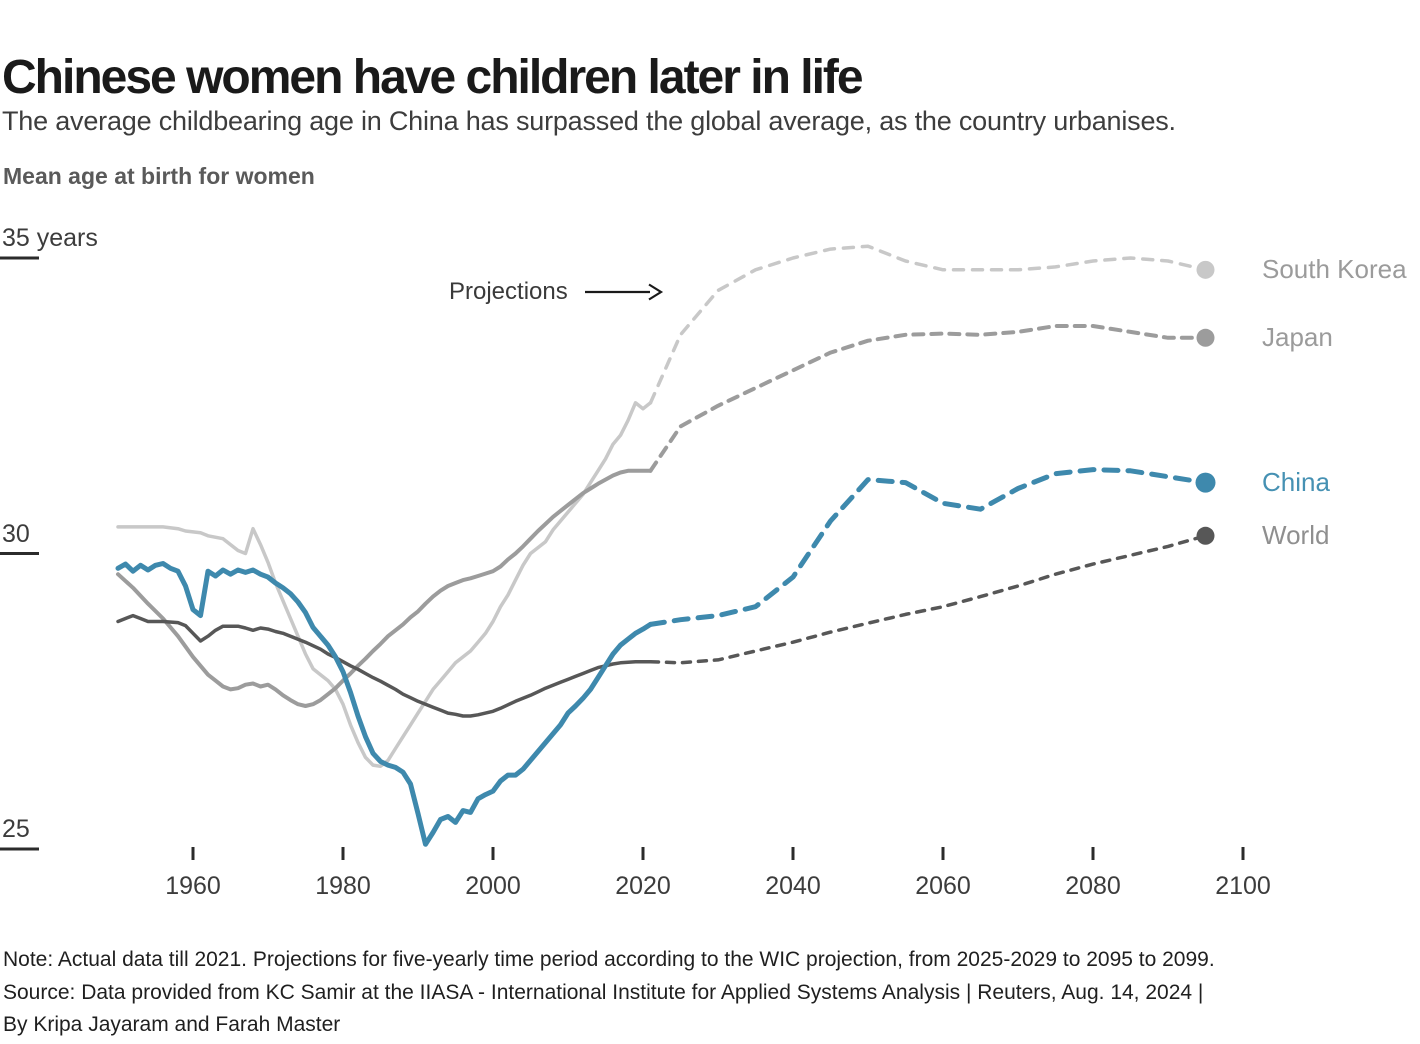 The width and height of the screenshot is (1420, 1044). What do you see at coordinates (1205, 482) in the screenshot?
I see `endpoint-dot-china` at bounding box center [1205, 482].